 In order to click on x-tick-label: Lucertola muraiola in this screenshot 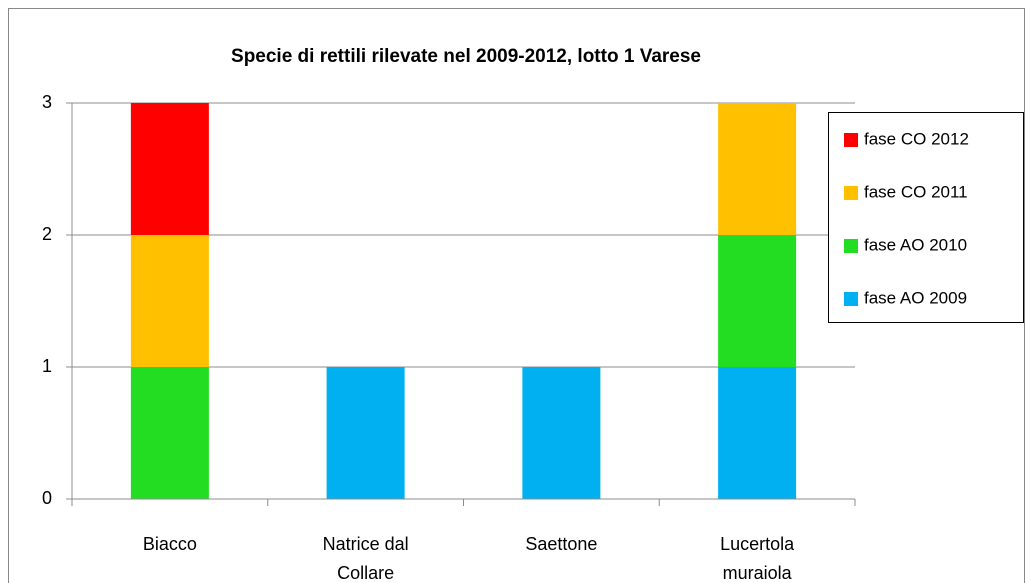, I will do `click(757, 558)`.